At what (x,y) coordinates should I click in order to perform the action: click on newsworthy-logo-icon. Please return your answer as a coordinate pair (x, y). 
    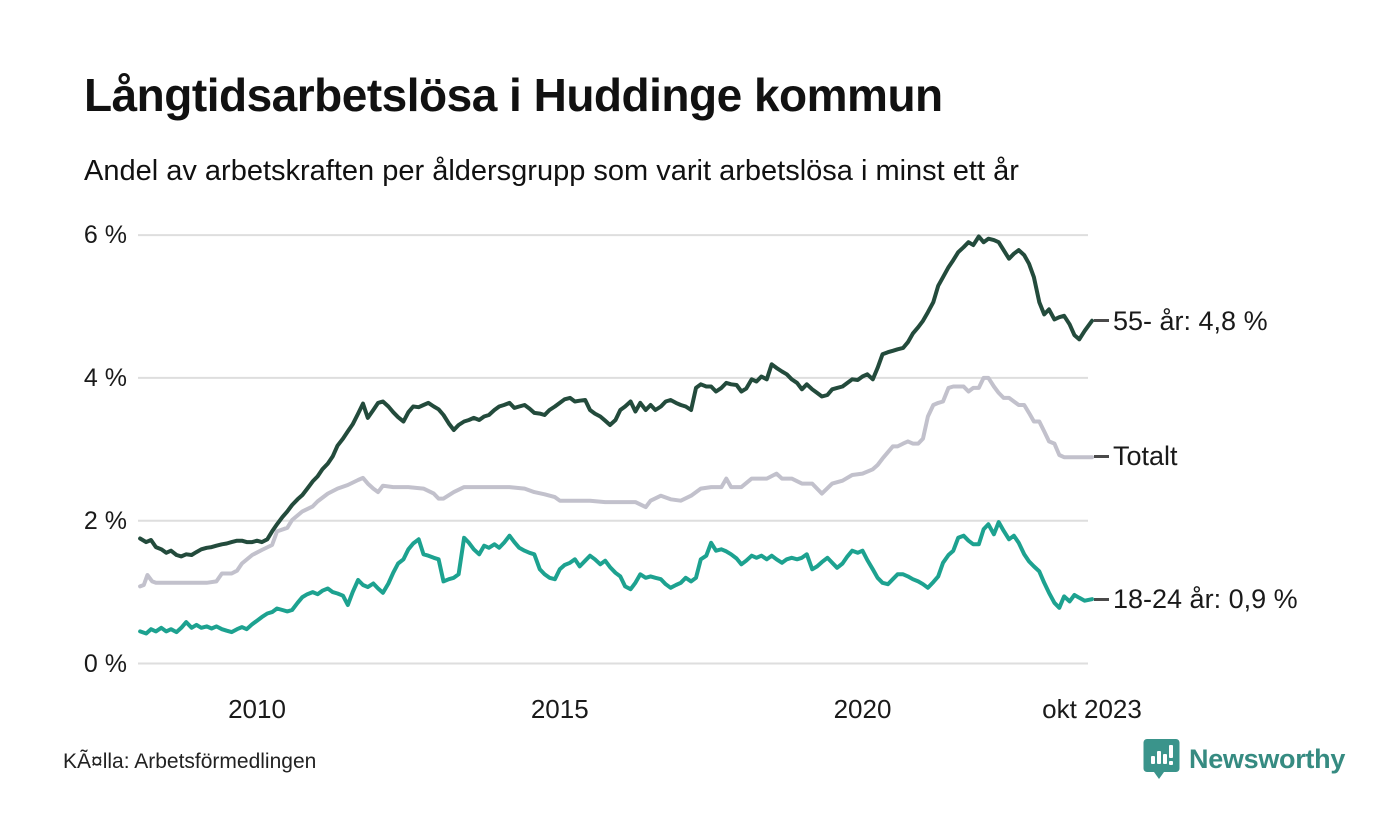
    Looking at the image, I should click on (1161, 759).